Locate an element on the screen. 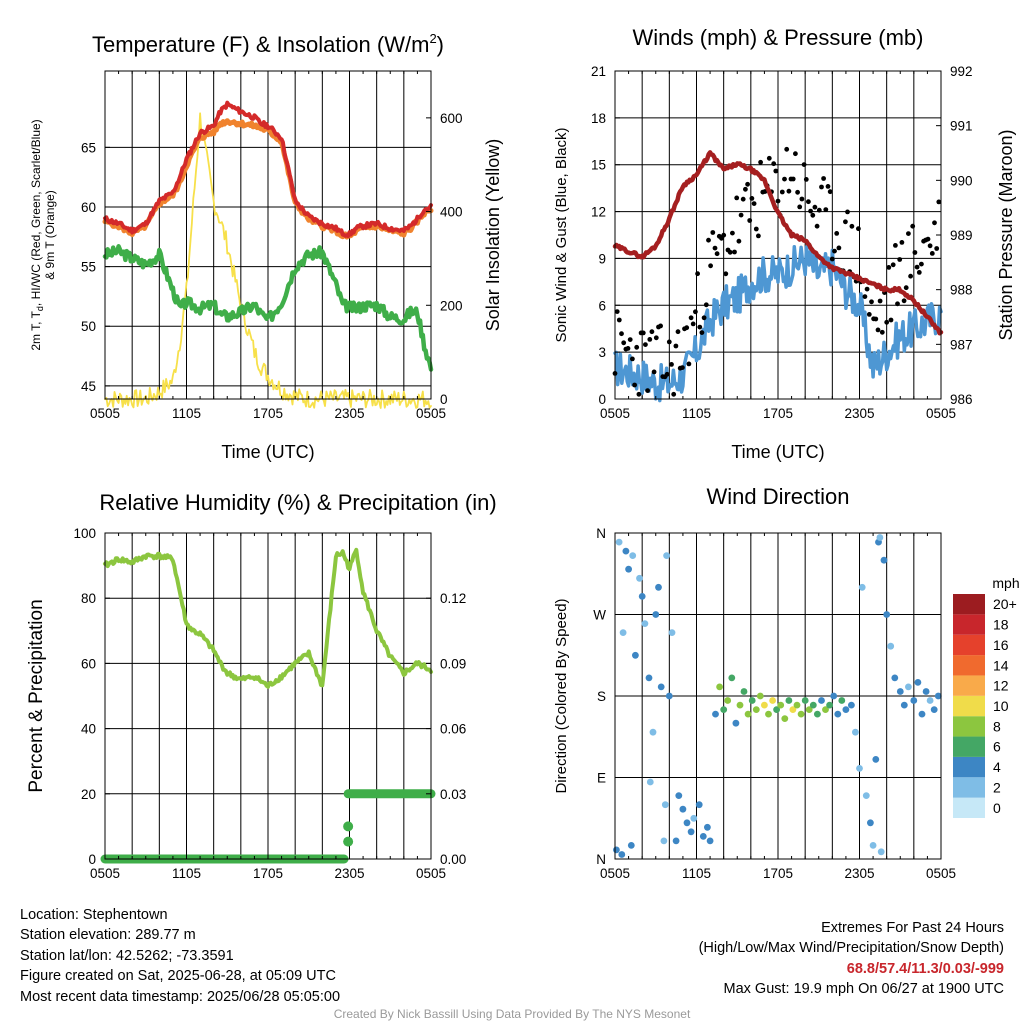 This screenshot has height=1024, width=1024. y-axis-label: Direction (Colored By Speed) is located at coordinates (561, 695).